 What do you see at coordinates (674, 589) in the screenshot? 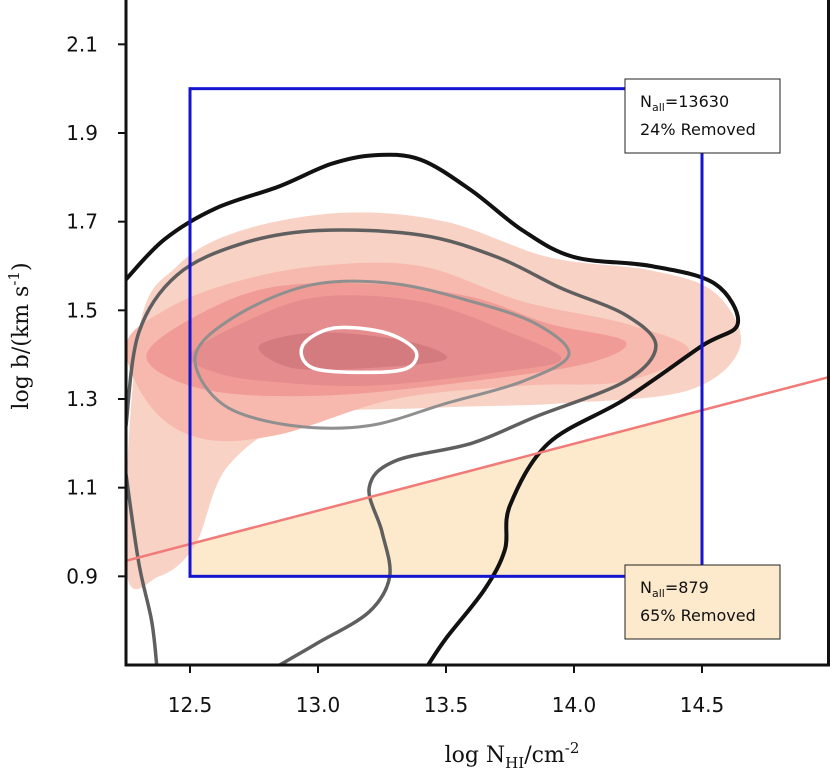
I see `annotation-cut-count: Nall=879` at bounding box center [674, 589].